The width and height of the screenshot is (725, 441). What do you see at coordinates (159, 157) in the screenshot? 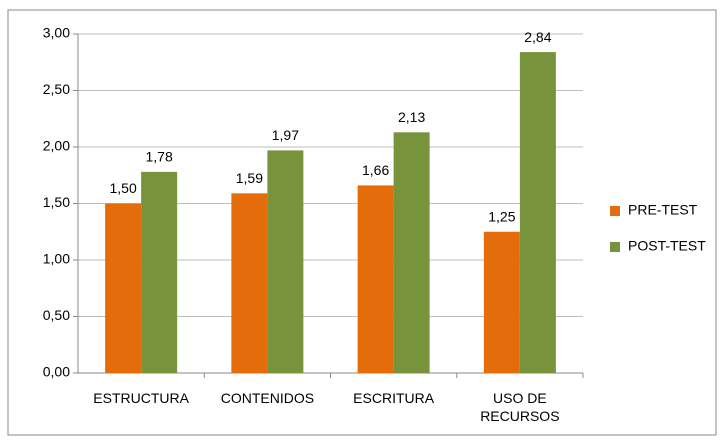
I see `data-label: 1,78` at bounding box center [159, 157].